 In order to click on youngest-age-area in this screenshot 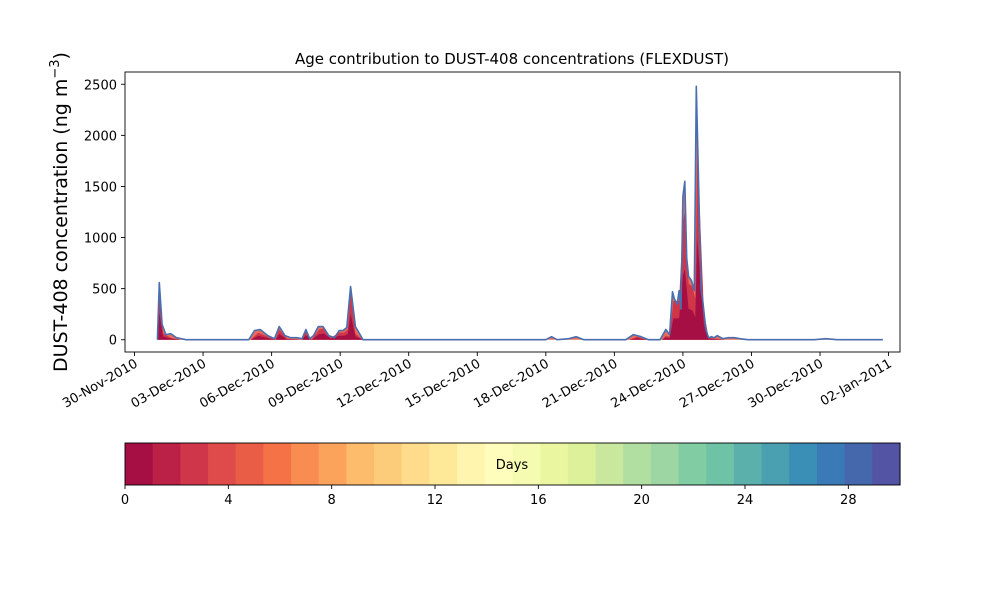, I will do `click(441, 289)`.